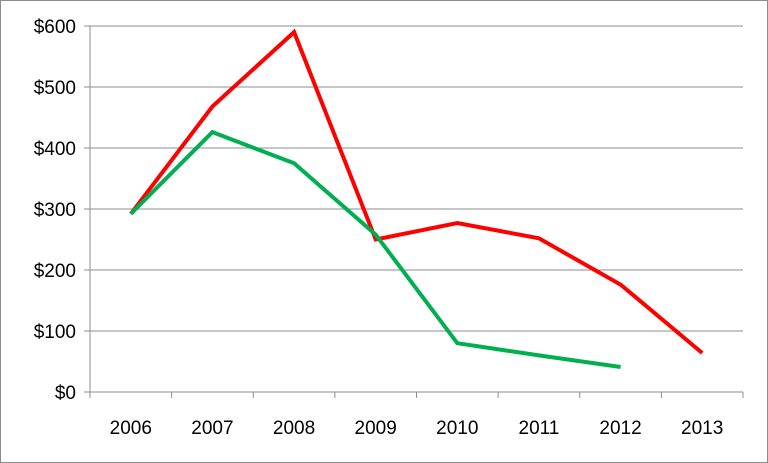 This screenshot has height=463, width=768. I want to click on y-tick-label: $600, so click(55, 27).